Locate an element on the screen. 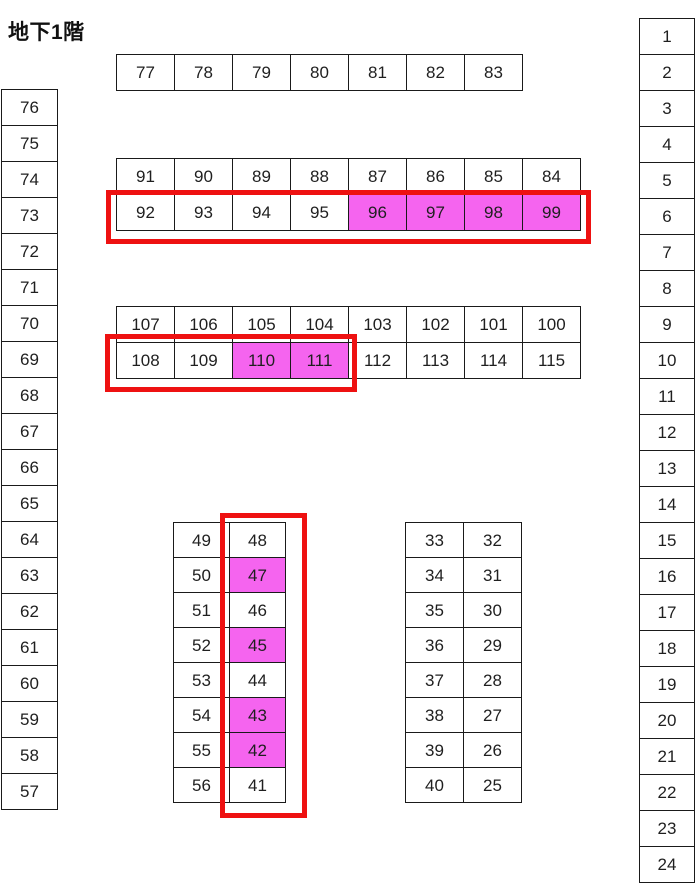 The image size is (697, 883). space-cell-29: 29 is located at coordinates (493, 645).